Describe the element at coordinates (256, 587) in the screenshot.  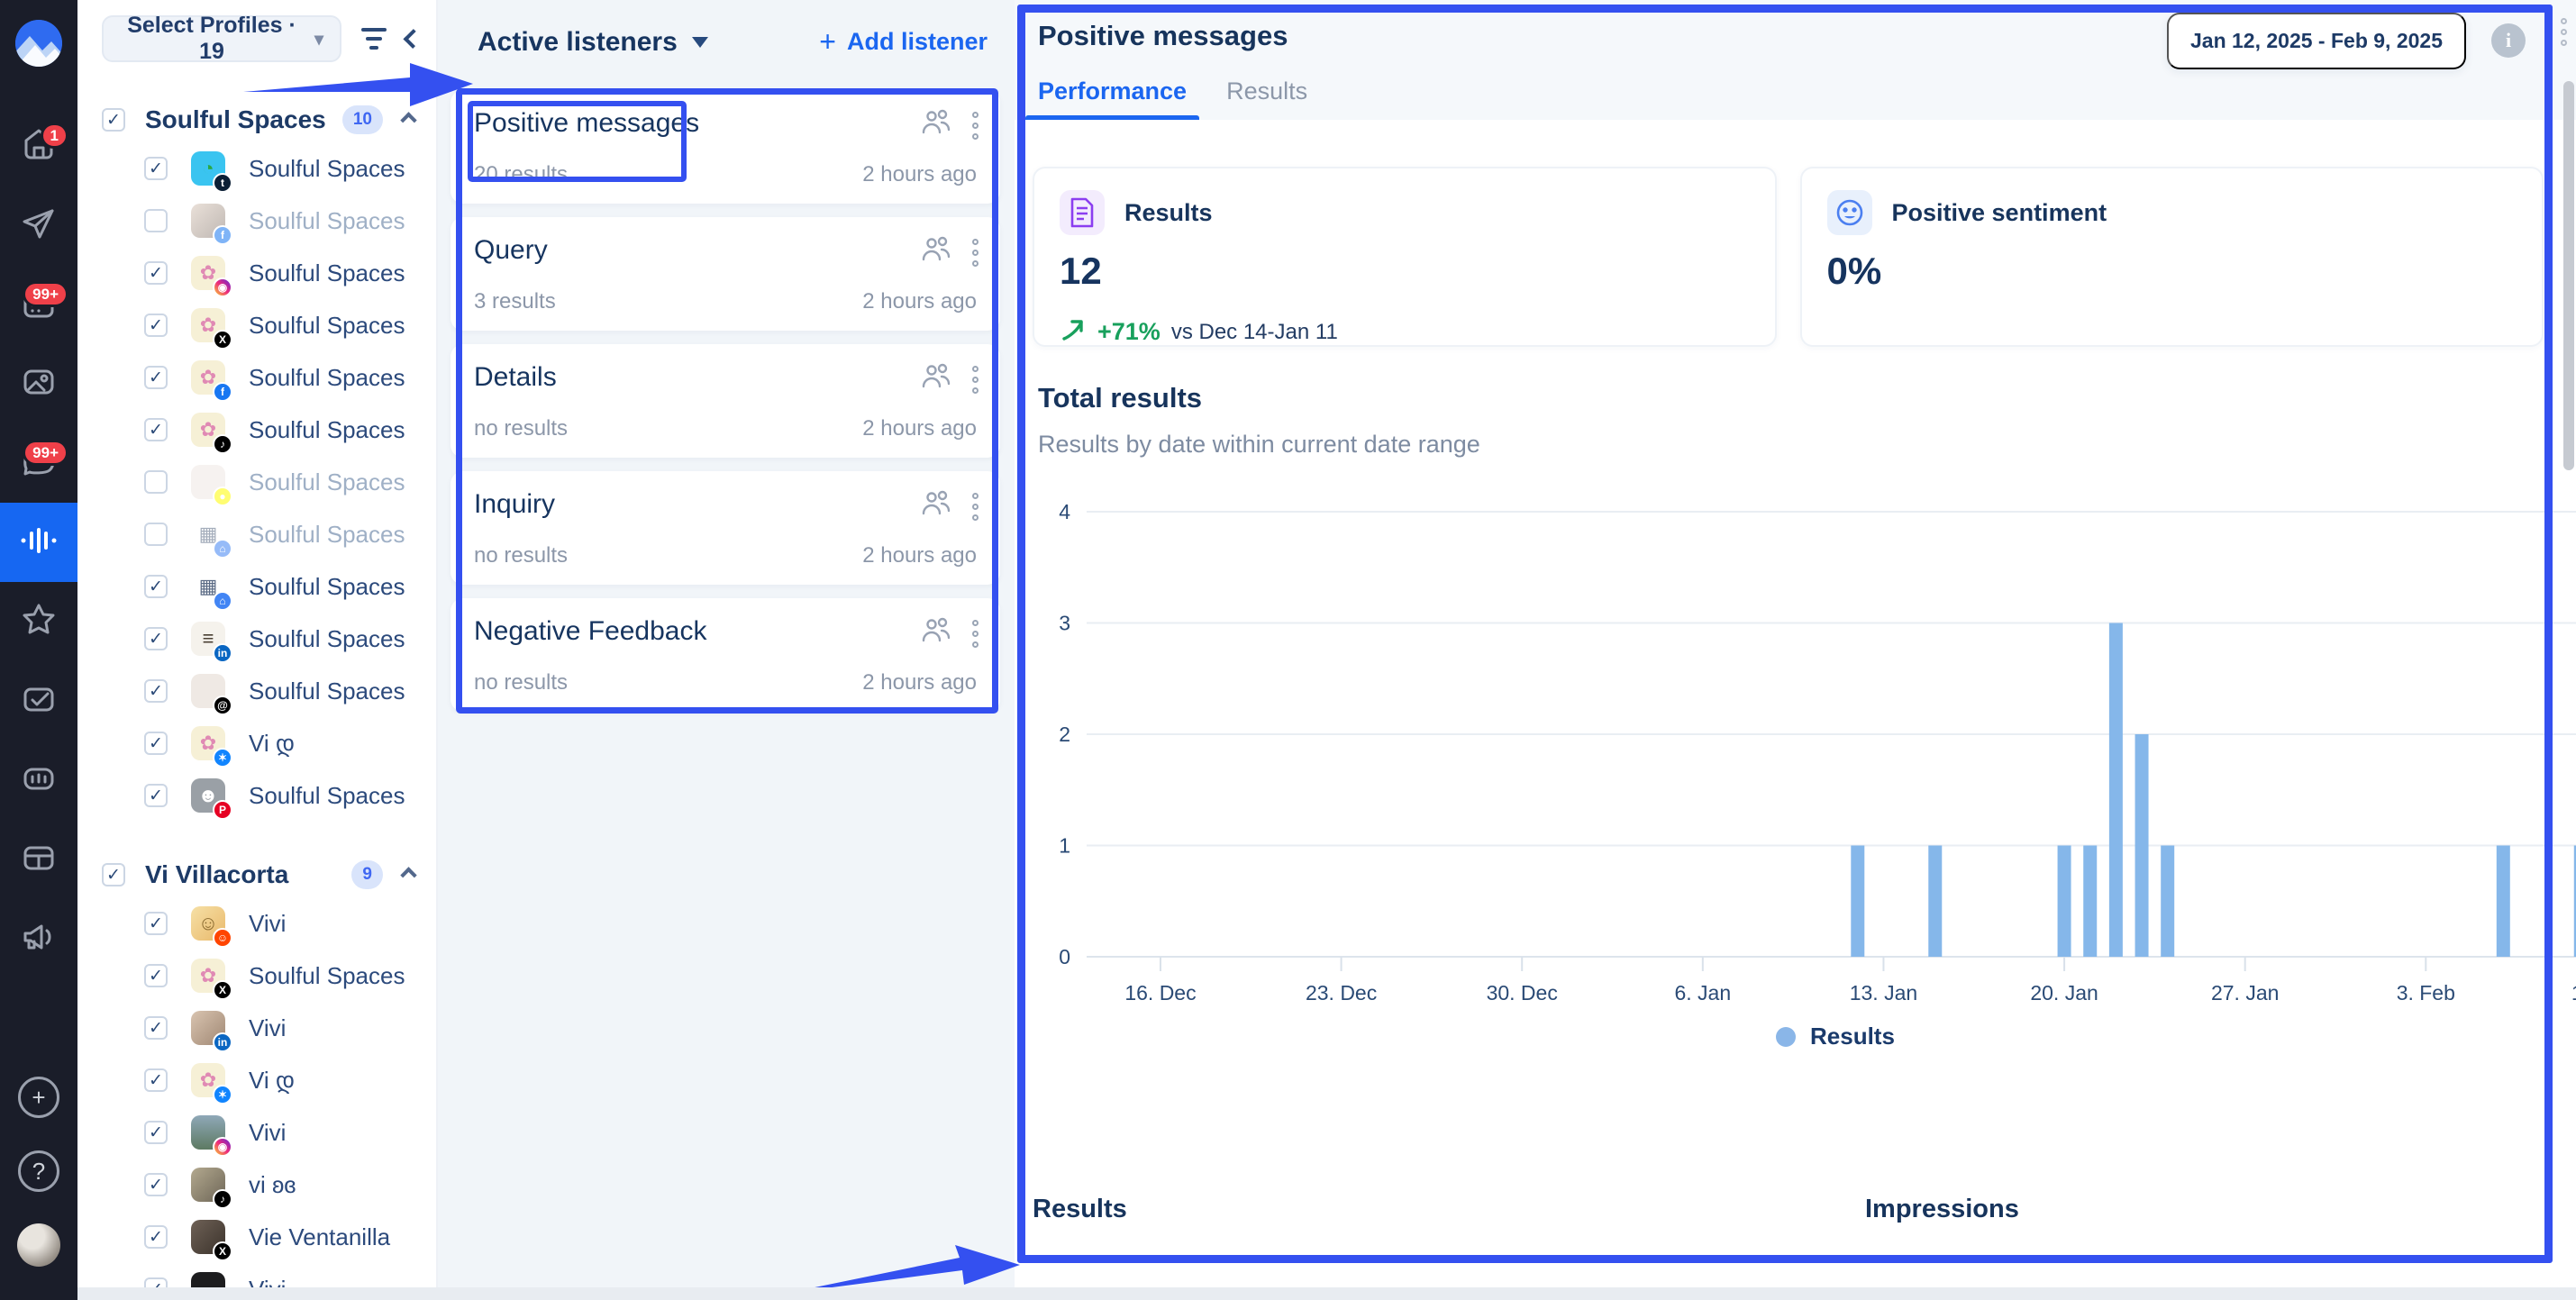
I see `profile-row: ✓ ▦ ⌂ Soulful Spaces` at that location.